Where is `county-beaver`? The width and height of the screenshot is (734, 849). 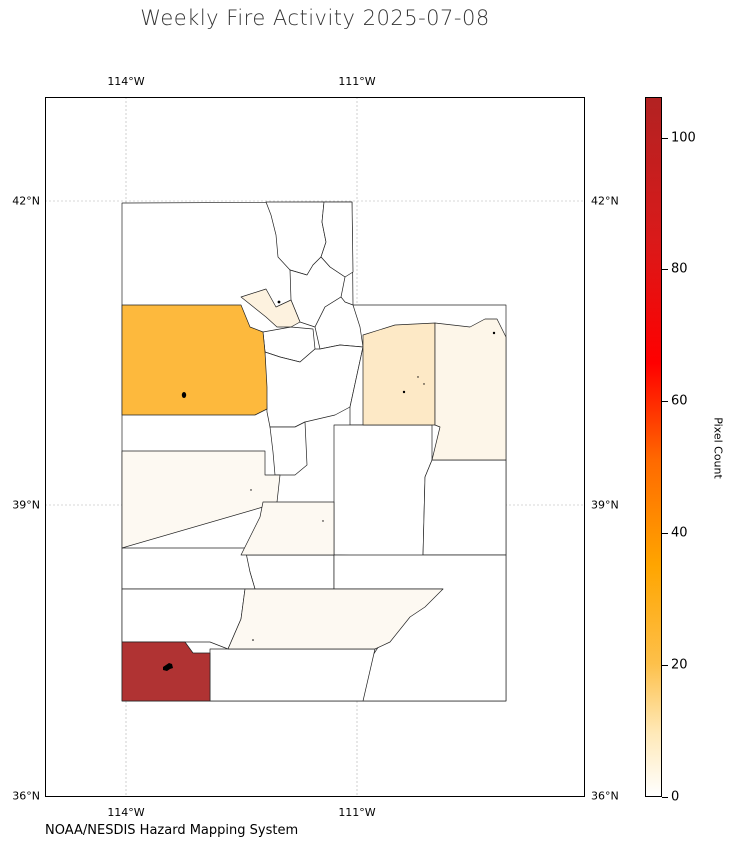 county-beaver is located at coordinates (188, 568).